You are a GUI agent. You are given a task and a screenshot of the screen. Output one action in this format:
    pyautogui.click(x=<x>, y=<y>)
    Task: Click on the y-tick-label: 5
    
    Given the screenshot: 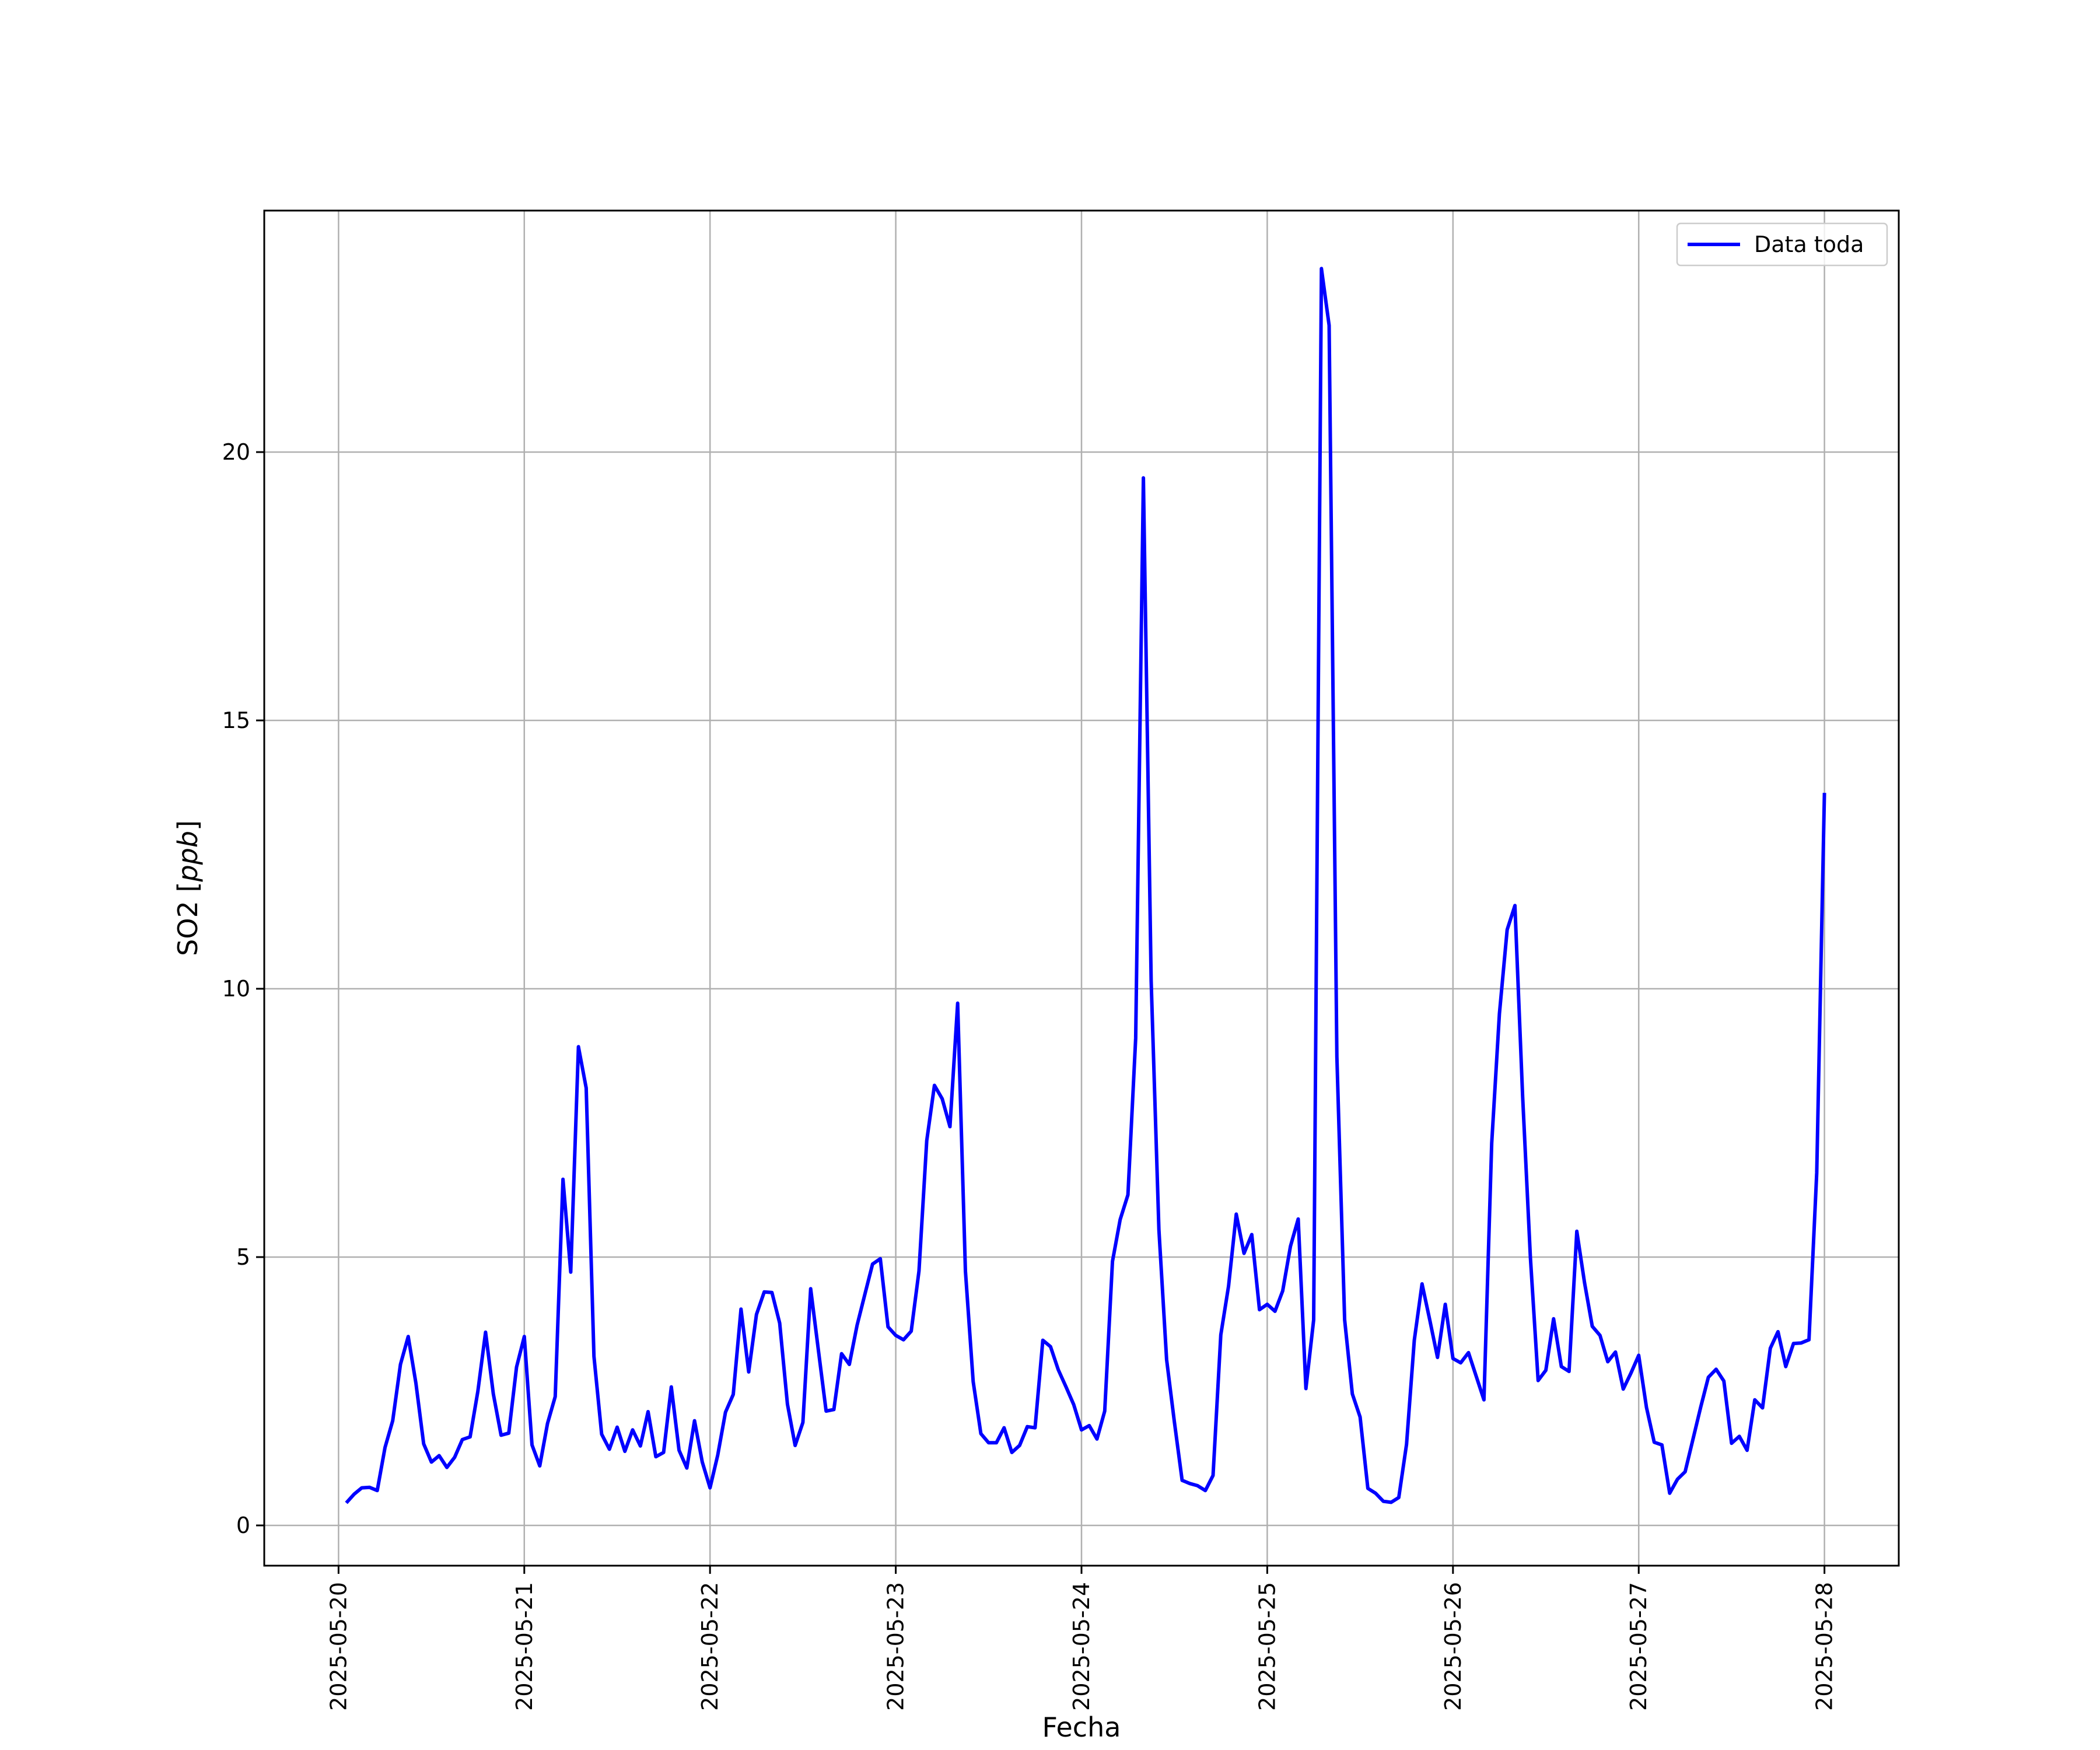 What is the action you would take?
    pyautogui.click(x=243, y=1257)
    